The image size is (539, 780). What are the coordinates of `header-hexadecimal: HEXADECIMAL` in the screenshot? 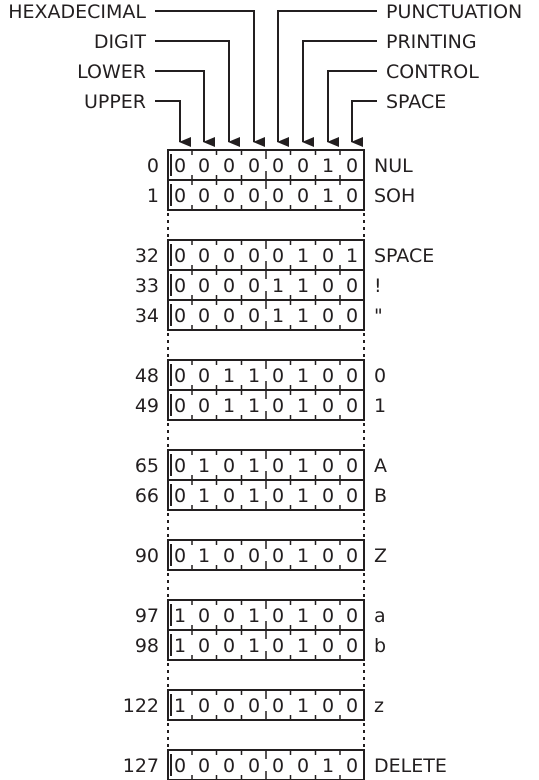 It's located at (136, 74).